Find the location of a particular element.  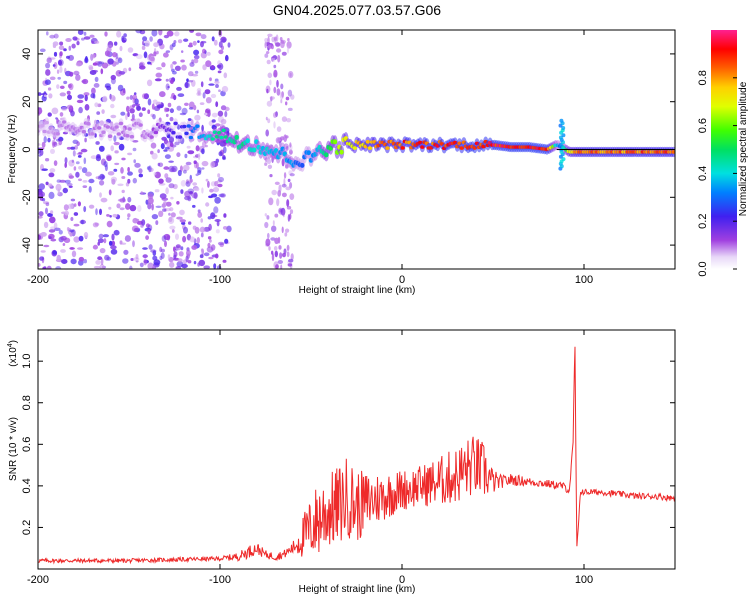

spectrogram-x-label: Height of straight line (km) is located at coordinates (357, 290).